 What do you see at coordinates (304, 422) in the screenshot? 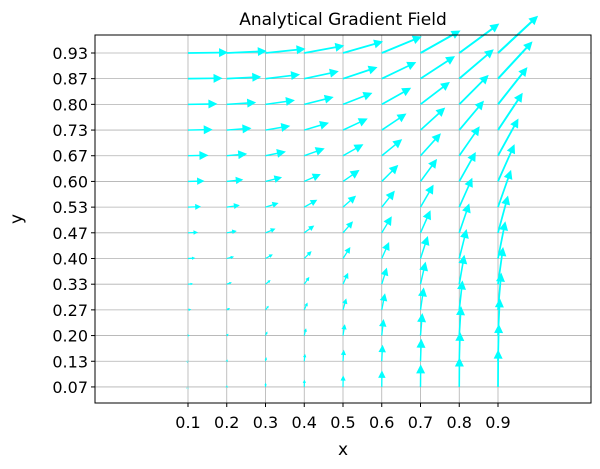
I see `x-tick-label: 0.4` at bounding box center [304, 422].